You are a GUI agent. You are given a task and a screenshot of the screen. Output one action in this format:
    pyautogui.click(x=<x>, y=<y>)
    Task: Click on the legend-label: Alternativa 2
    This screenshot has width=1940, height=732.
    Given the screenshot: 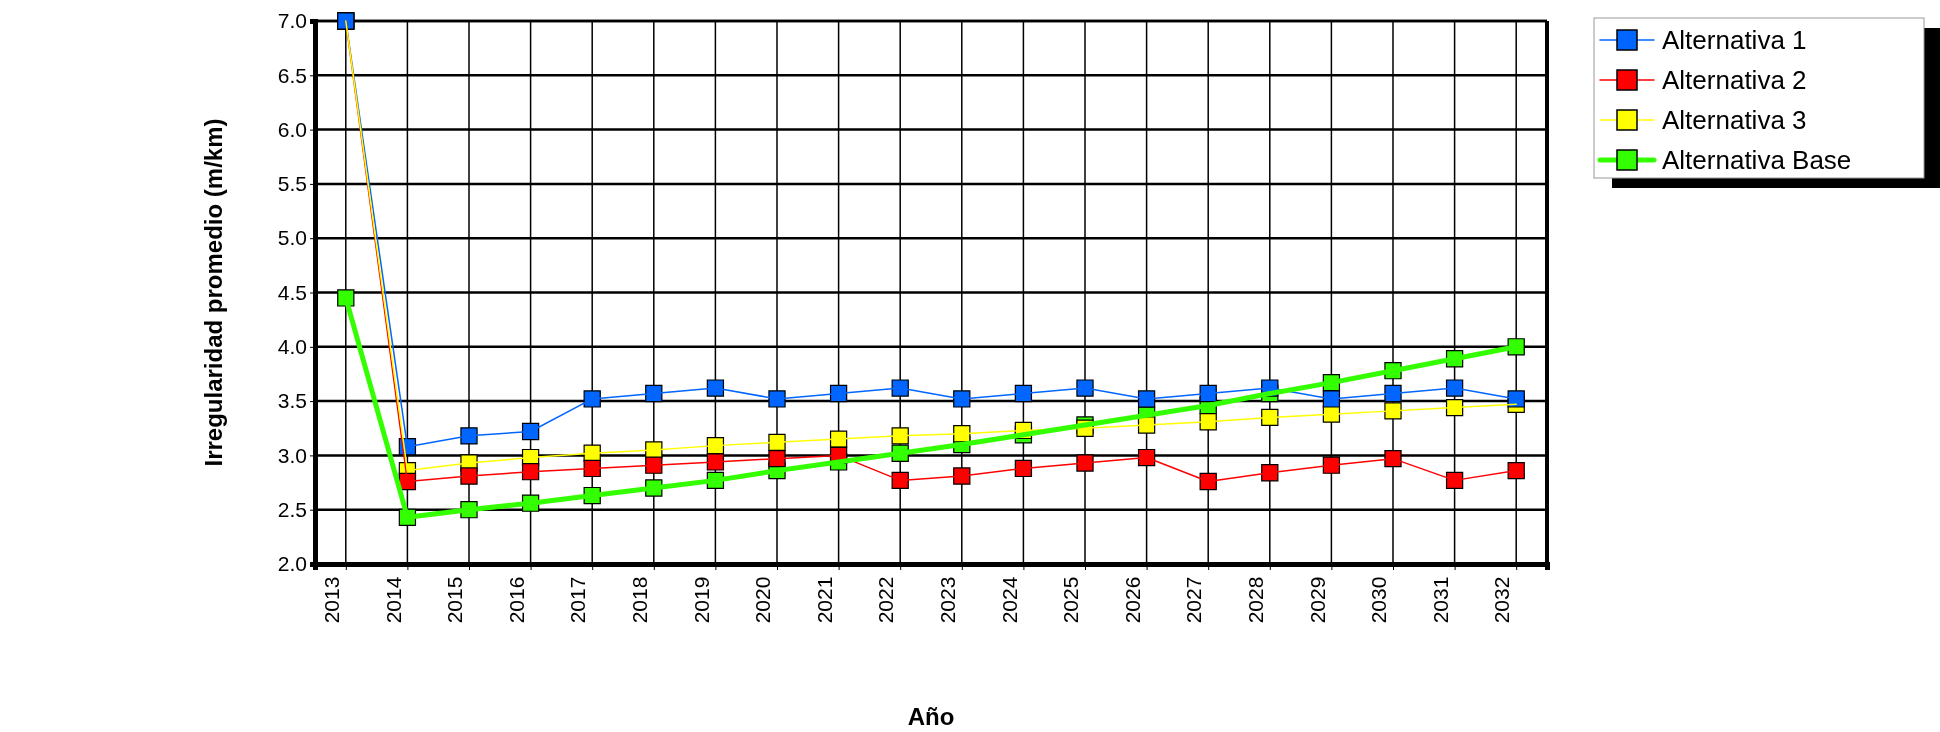 What is the action you would take?
    pyautogui.click(x=1734, y=80)
    